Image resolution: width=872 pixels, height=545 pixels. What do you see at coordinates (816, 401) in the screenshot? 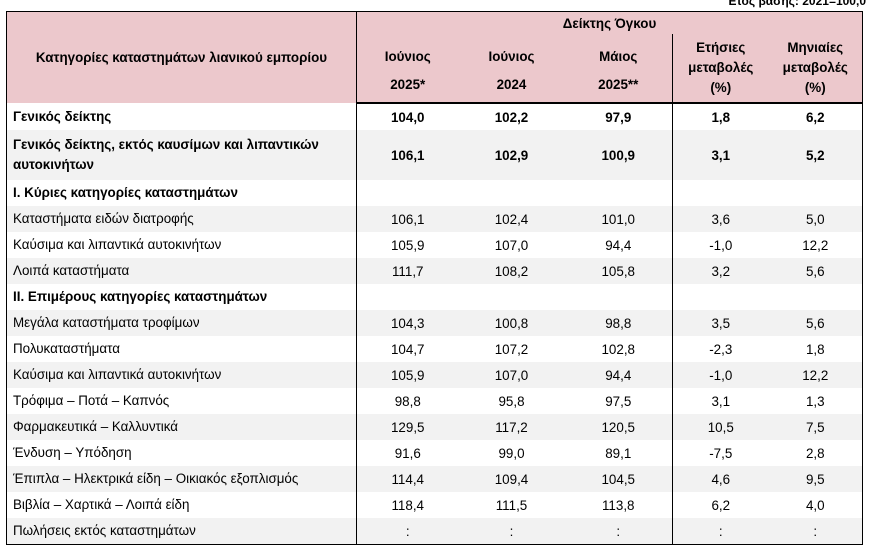
I see `row-value: 1,3` at bounding box center [816, 401].